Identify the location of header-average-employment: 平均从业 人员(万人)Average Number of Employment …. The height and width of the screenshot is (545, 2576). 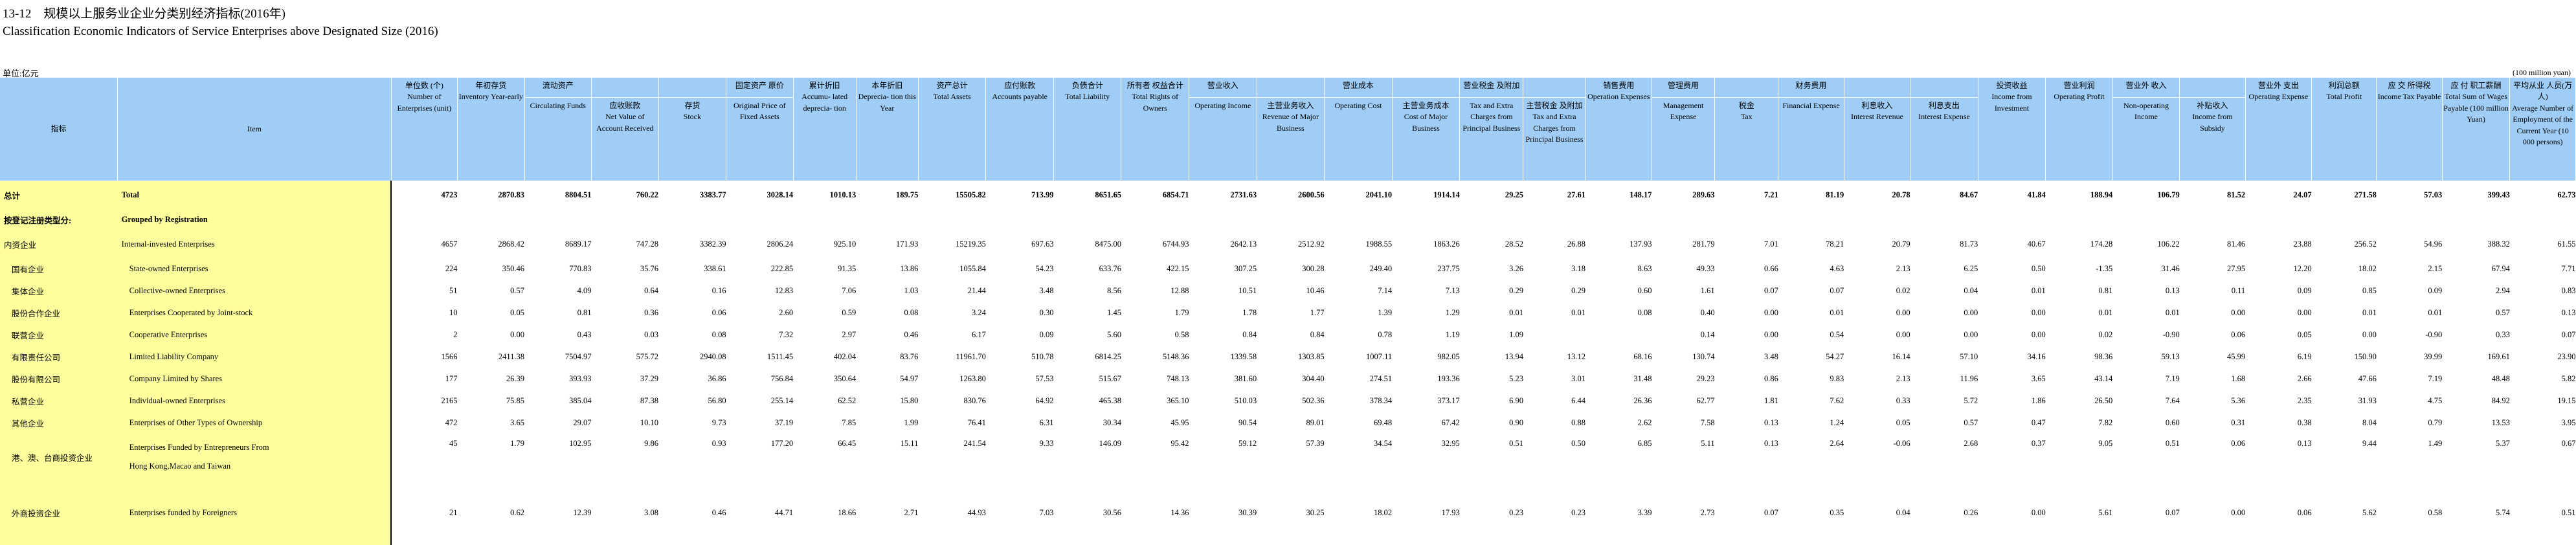
(2543, 130).